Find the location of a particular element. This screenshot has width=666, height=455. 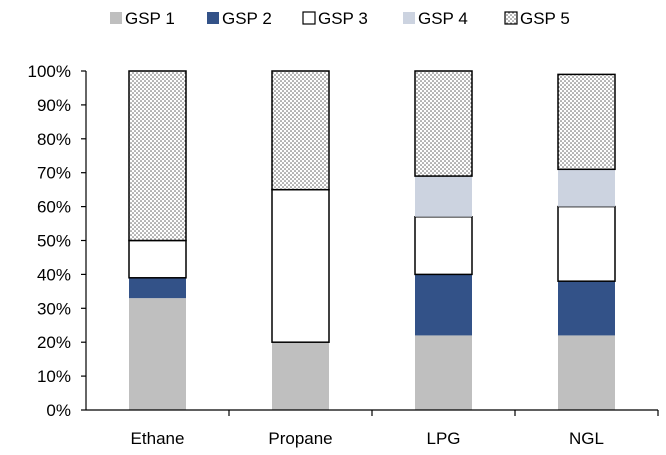

y-tick-label: 40% is located at coordinates (54, 274).